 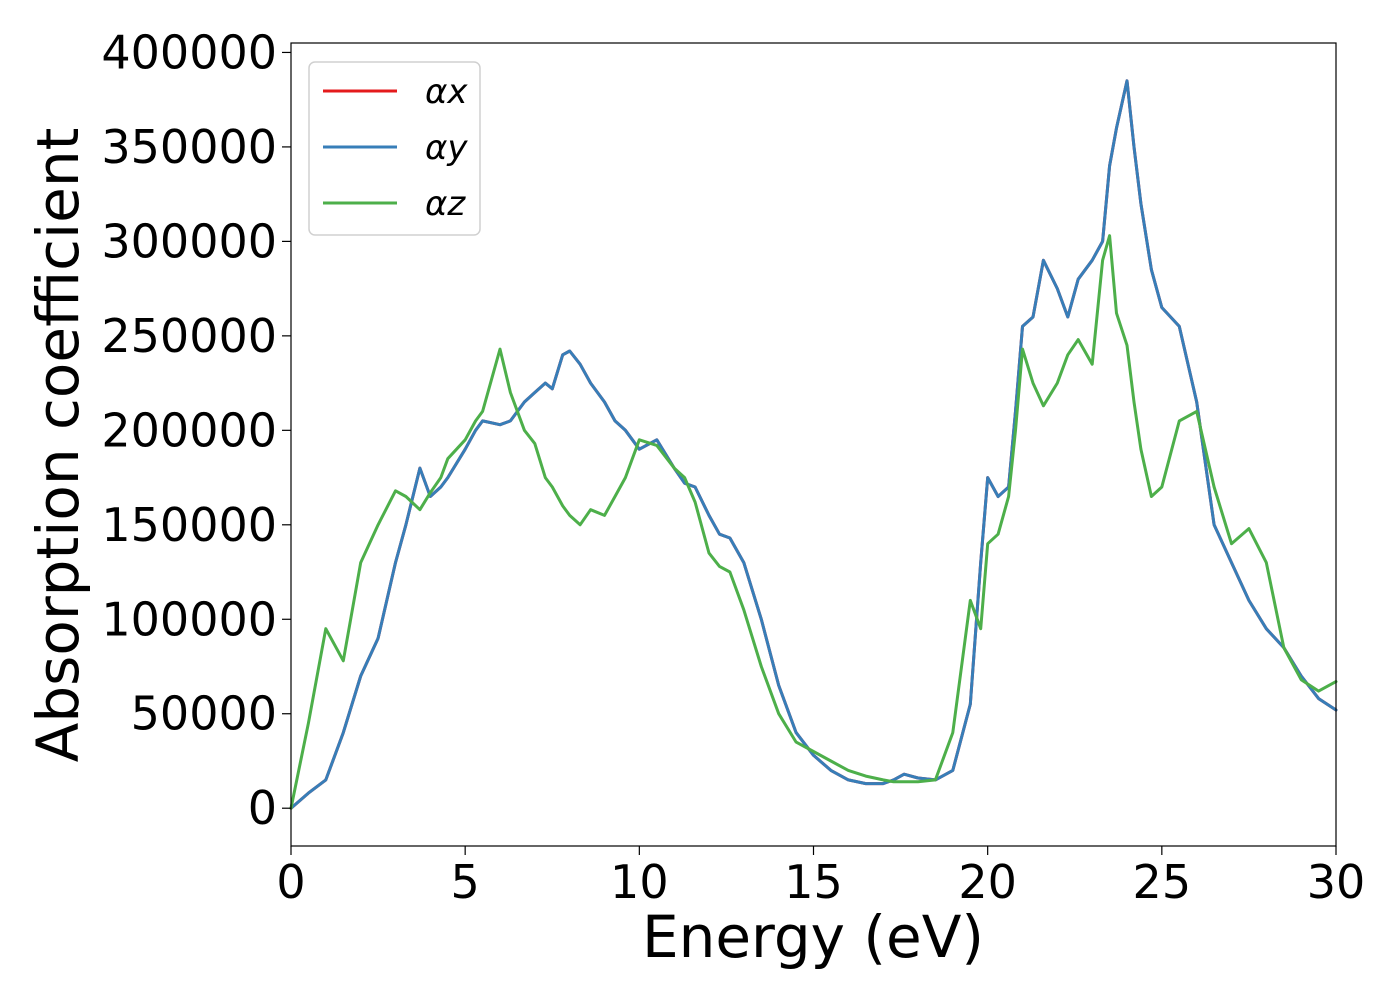 I want to click on legend: αx αy αz, so click(x=394, y=148).